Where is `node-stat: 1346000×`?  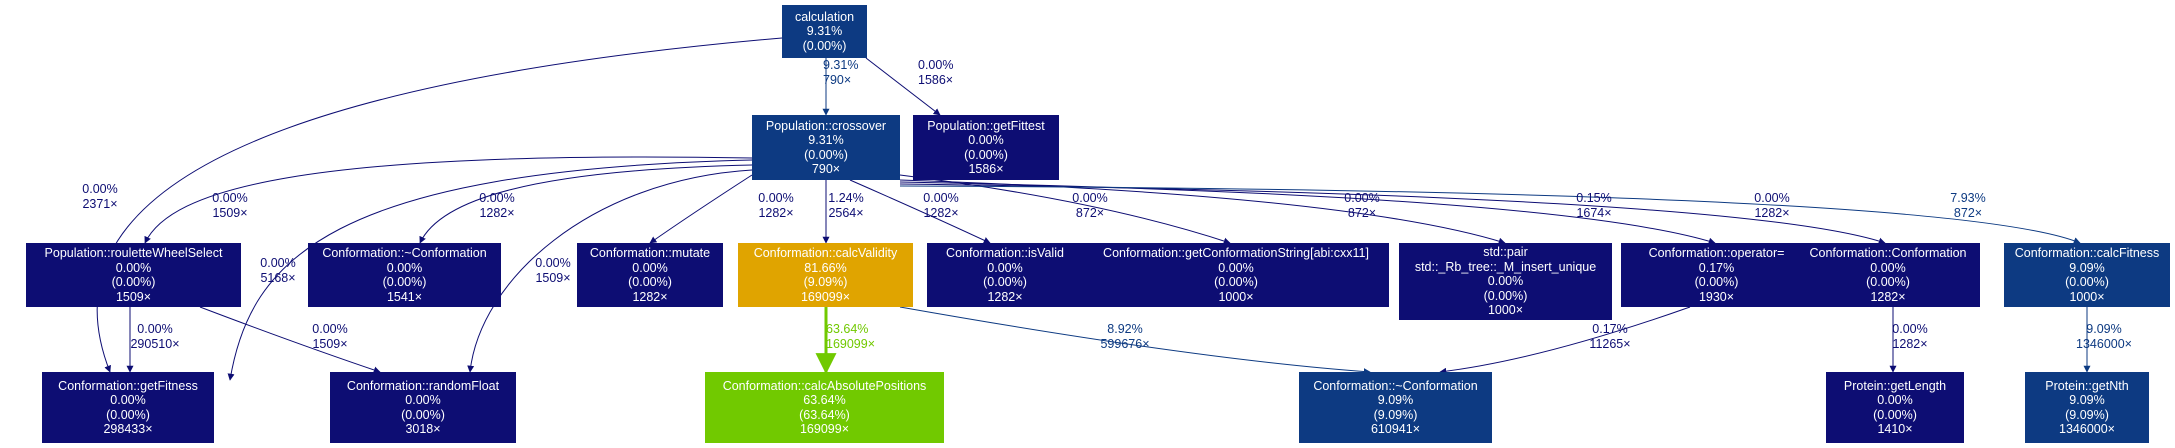 node-stat: 1346000× is located at coordinates (2087, 429).